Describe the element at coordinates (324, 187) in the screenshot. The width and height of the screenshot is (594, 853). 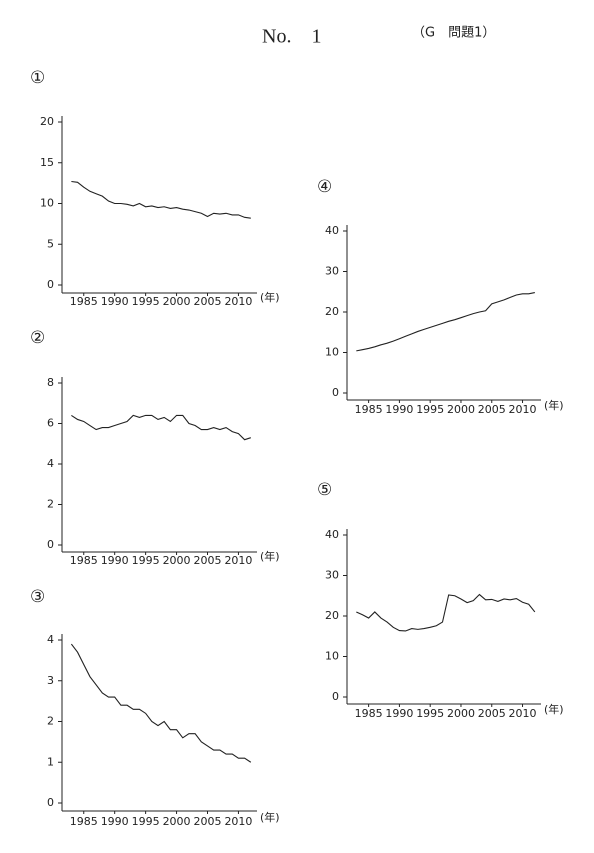
I see `chart-label: ④` at that location.